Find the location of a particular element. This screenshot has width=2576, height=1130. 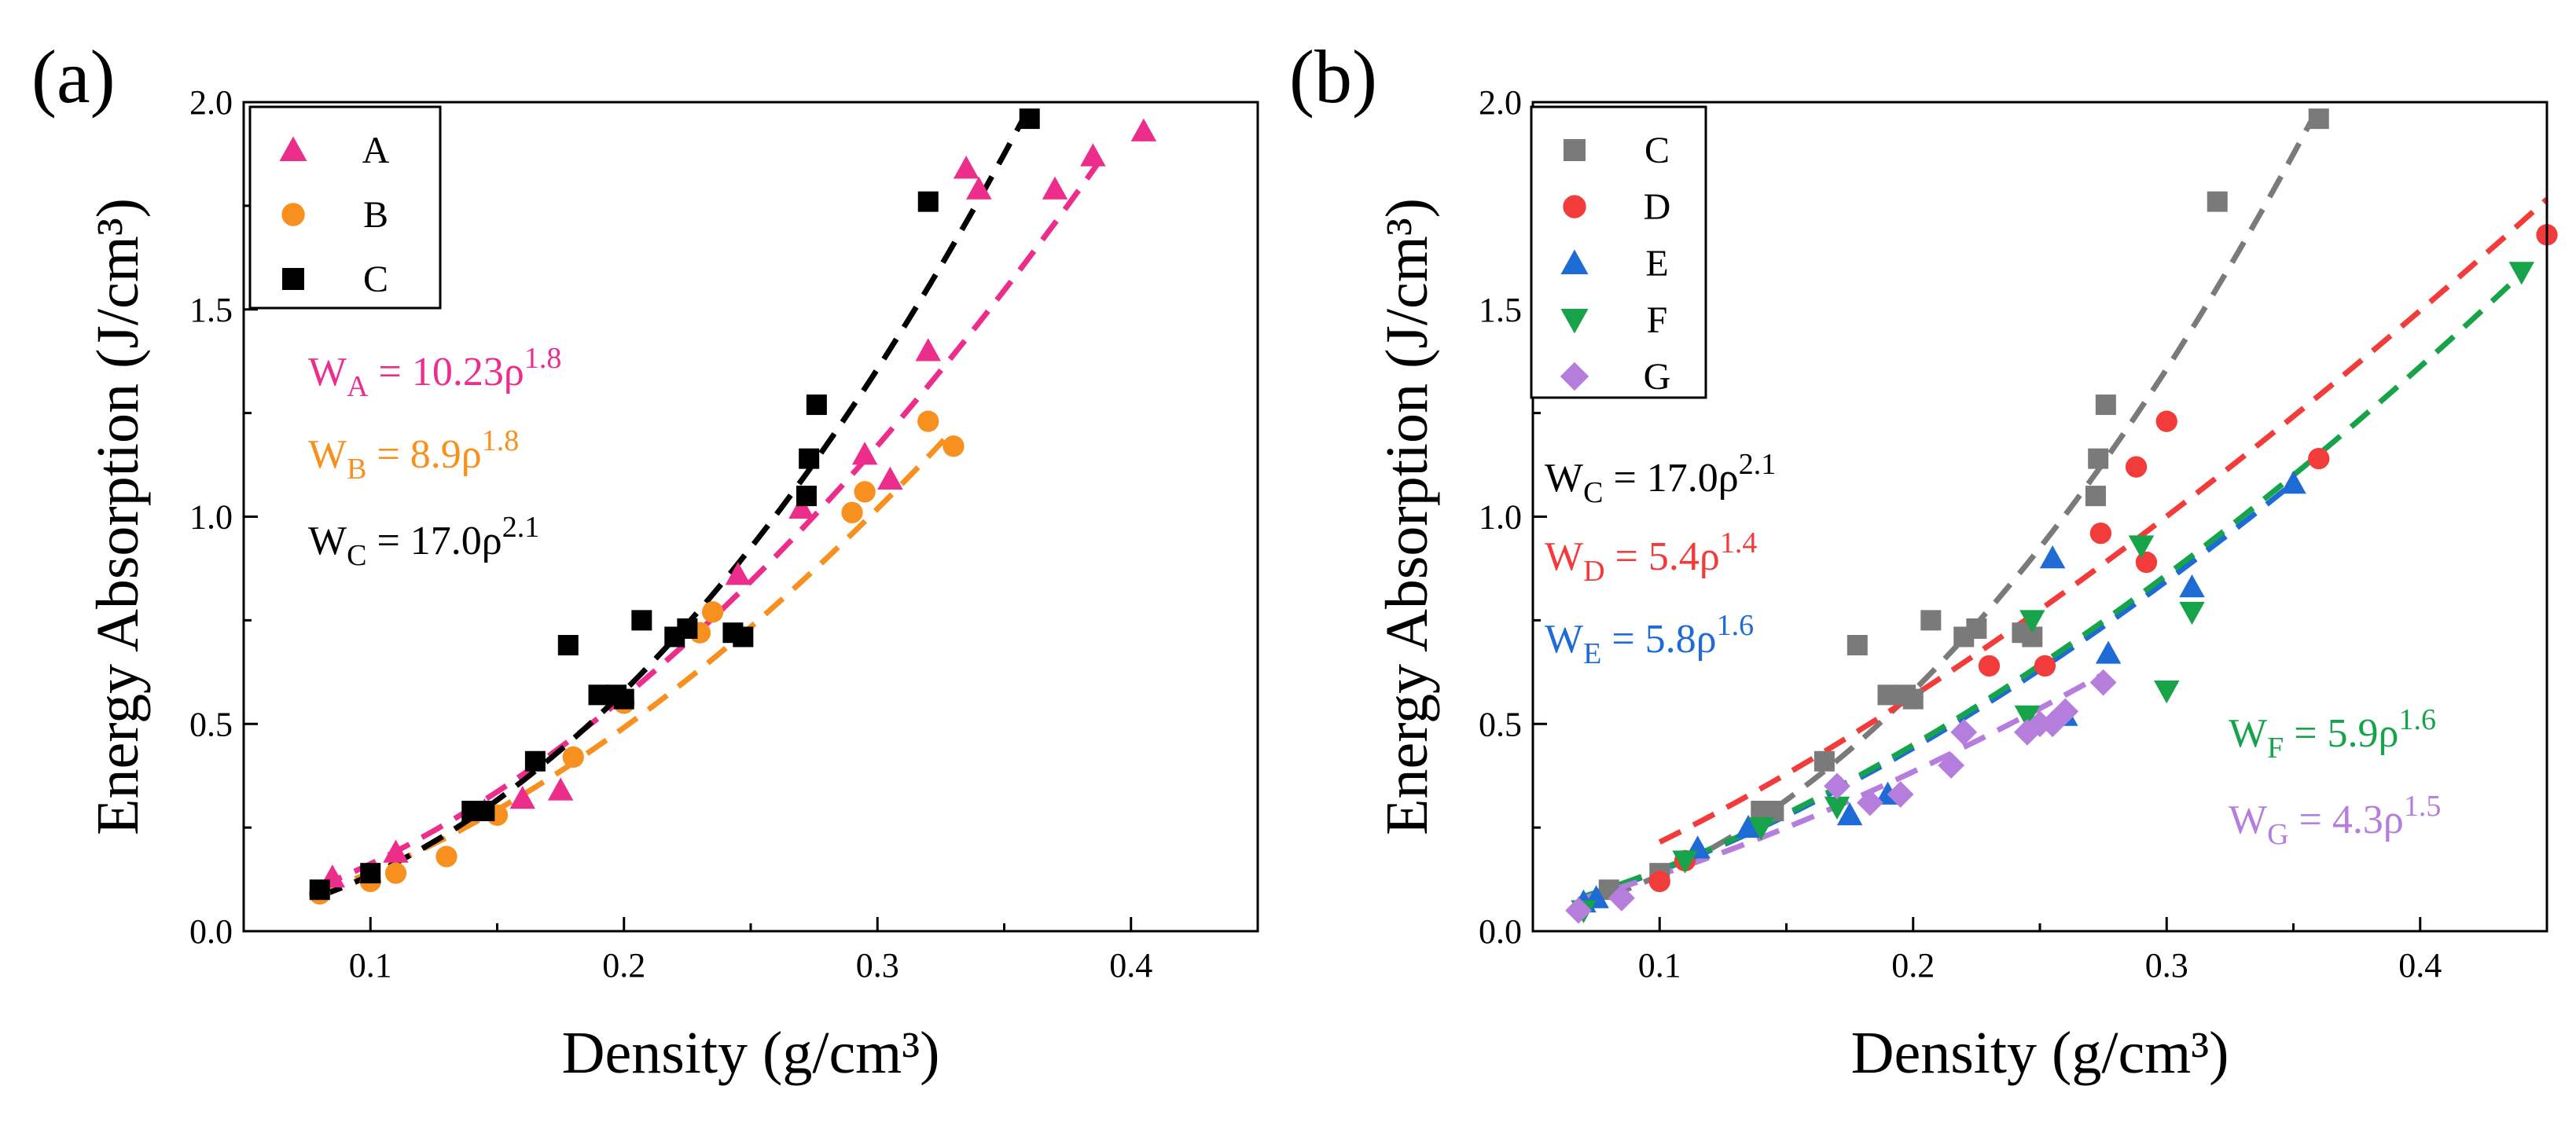

legend-label-G: G is located at coordinates (1657, 377).